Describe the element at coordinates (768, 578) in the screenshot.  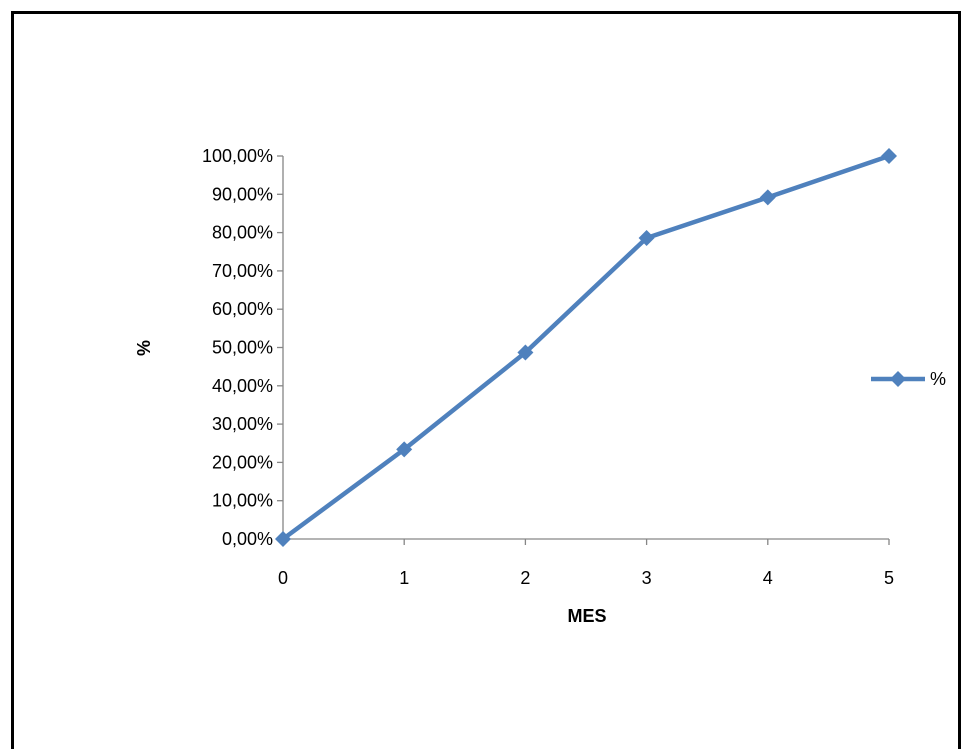
I see `x-tick-label: 4` at that location.